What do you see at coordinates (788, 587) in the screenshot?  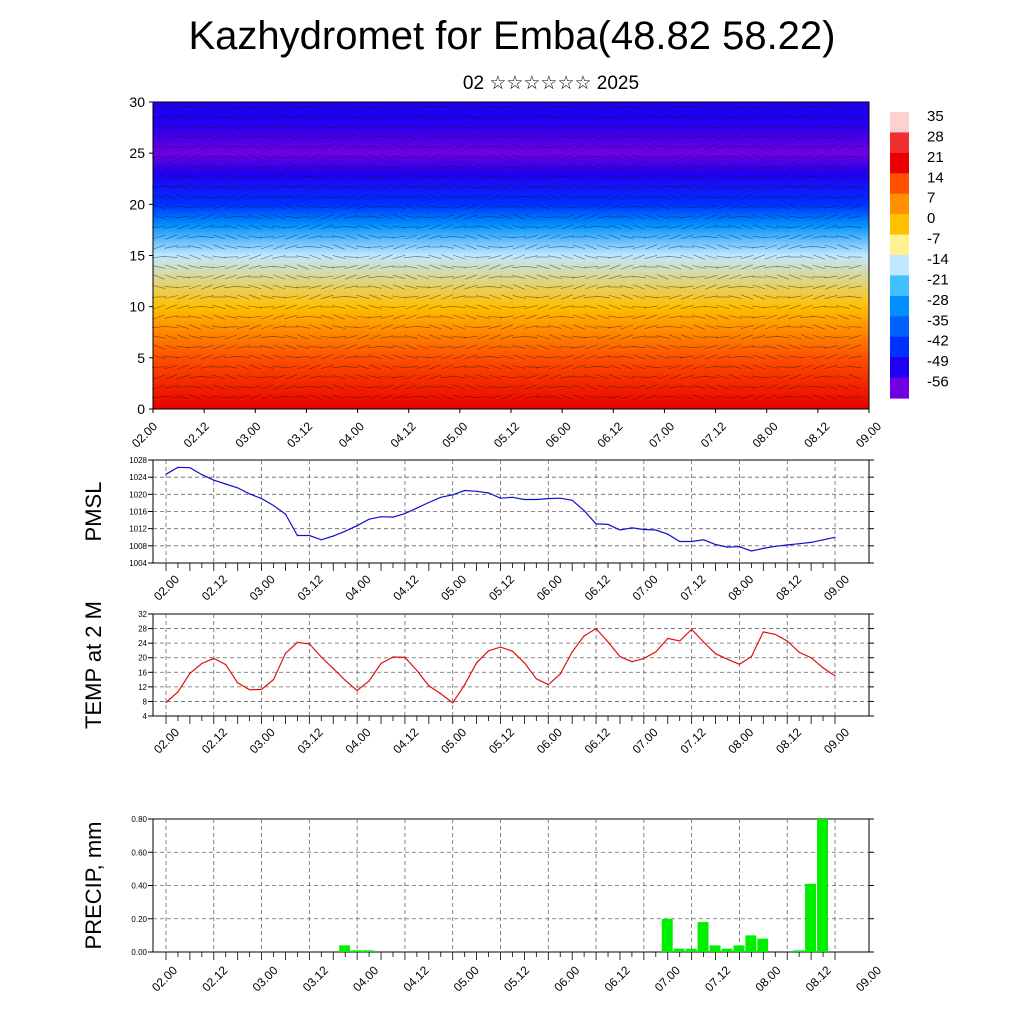 I see `pmsl-x-tick-label: 08.12` at bounding box center [788, 587].